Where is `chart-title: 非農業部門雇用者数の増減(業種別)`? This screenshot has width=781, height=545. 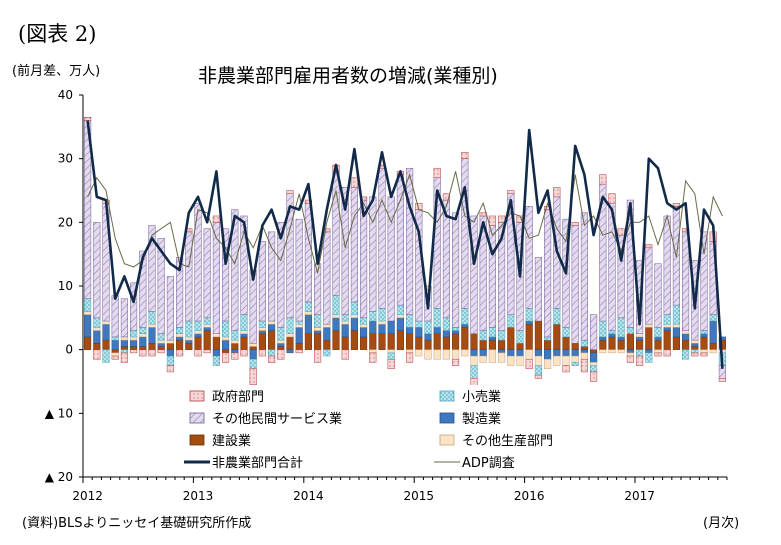
chart-title: 非農業部門雇用者数の増減(業種別) is located at coordinates (348, 76).